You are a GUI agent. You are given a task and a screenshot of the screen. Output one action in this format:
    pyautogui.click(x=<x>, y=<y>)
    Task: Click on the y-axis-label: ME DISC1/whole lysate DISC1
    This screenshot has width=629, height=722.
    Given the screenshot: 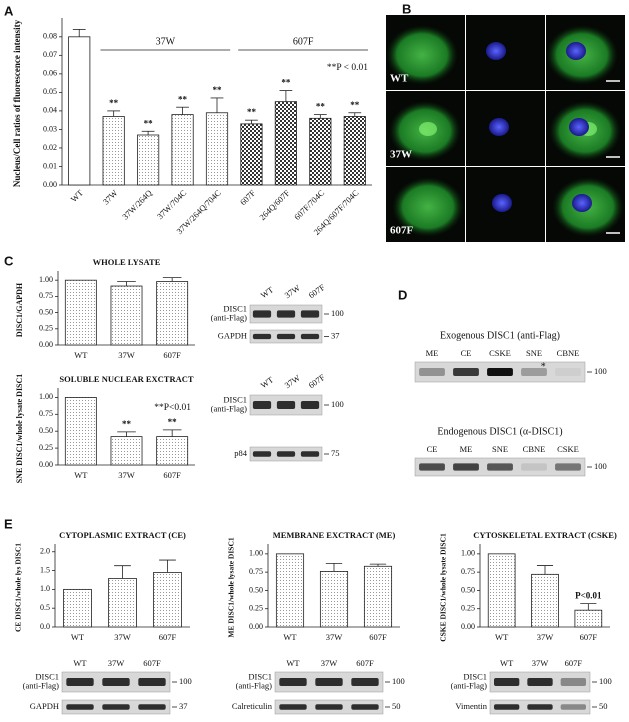 What is the action you would take?
    pyautogui.click(x=231, y=587)
    